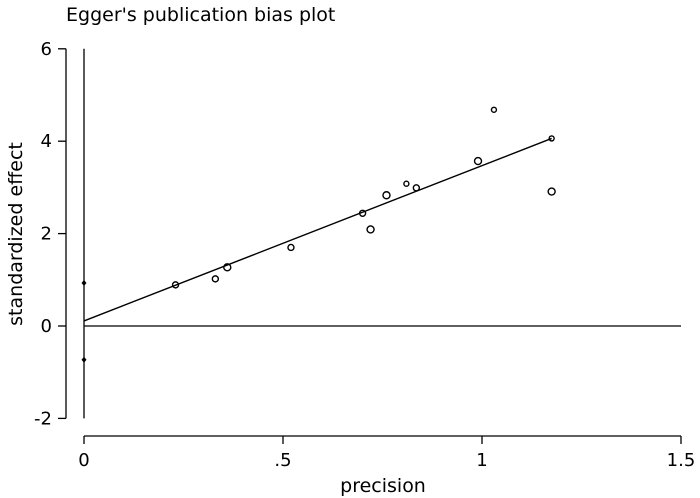 This screenshot has height=498, width=700. I want to click on y-axis-ticks: -2 0 2 4 6, so click(50, 234).